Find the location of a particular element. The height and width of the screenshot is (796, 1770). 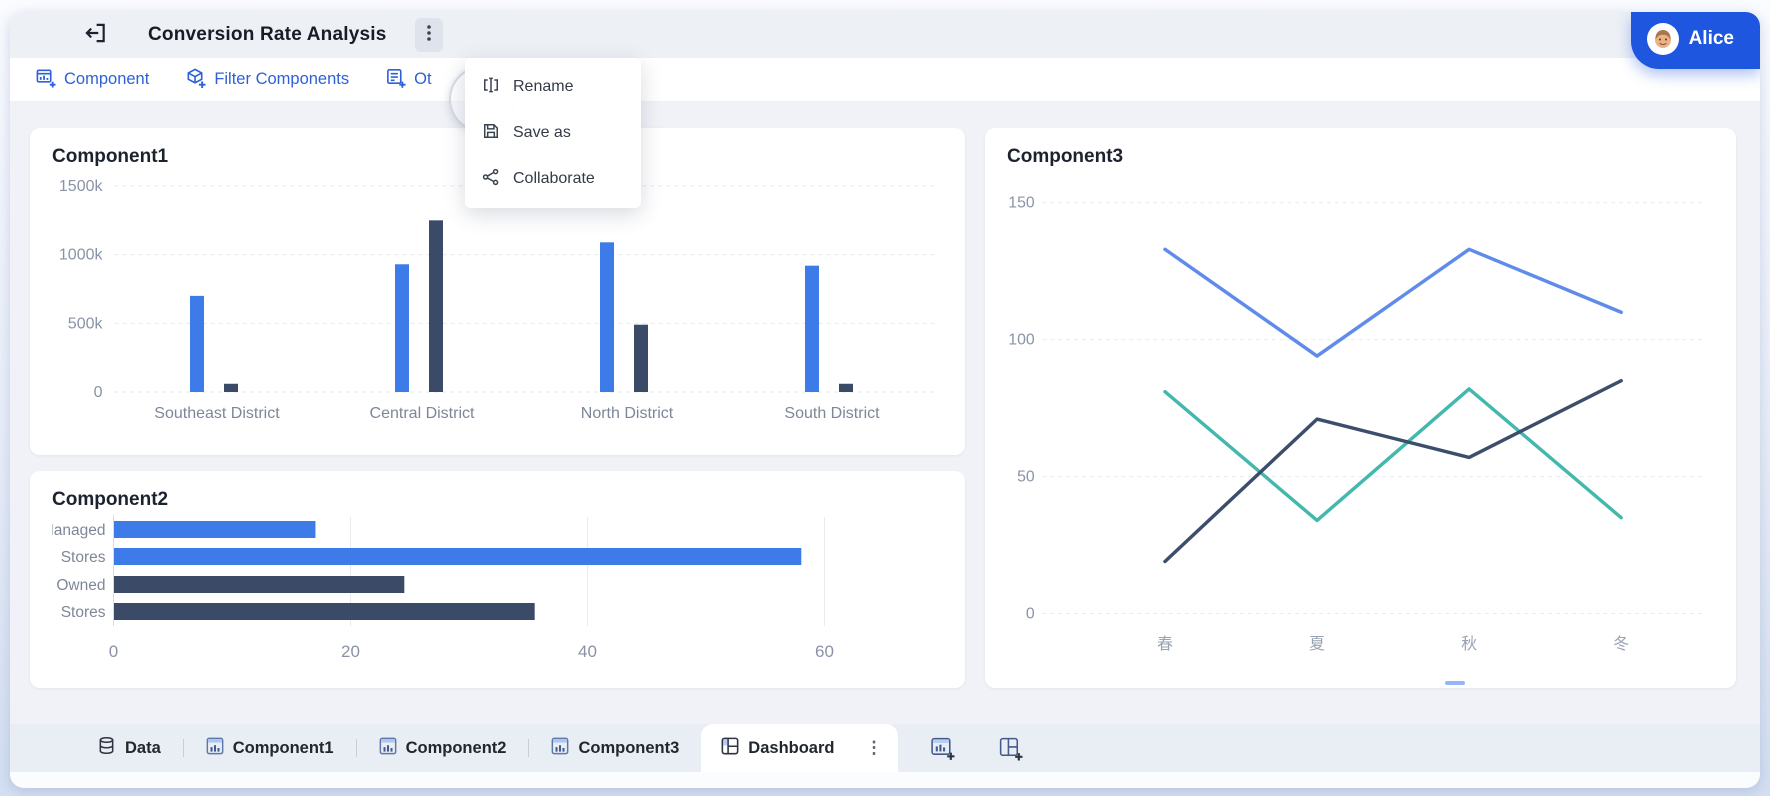

kebab-icon is located at coordinates (429, 35).